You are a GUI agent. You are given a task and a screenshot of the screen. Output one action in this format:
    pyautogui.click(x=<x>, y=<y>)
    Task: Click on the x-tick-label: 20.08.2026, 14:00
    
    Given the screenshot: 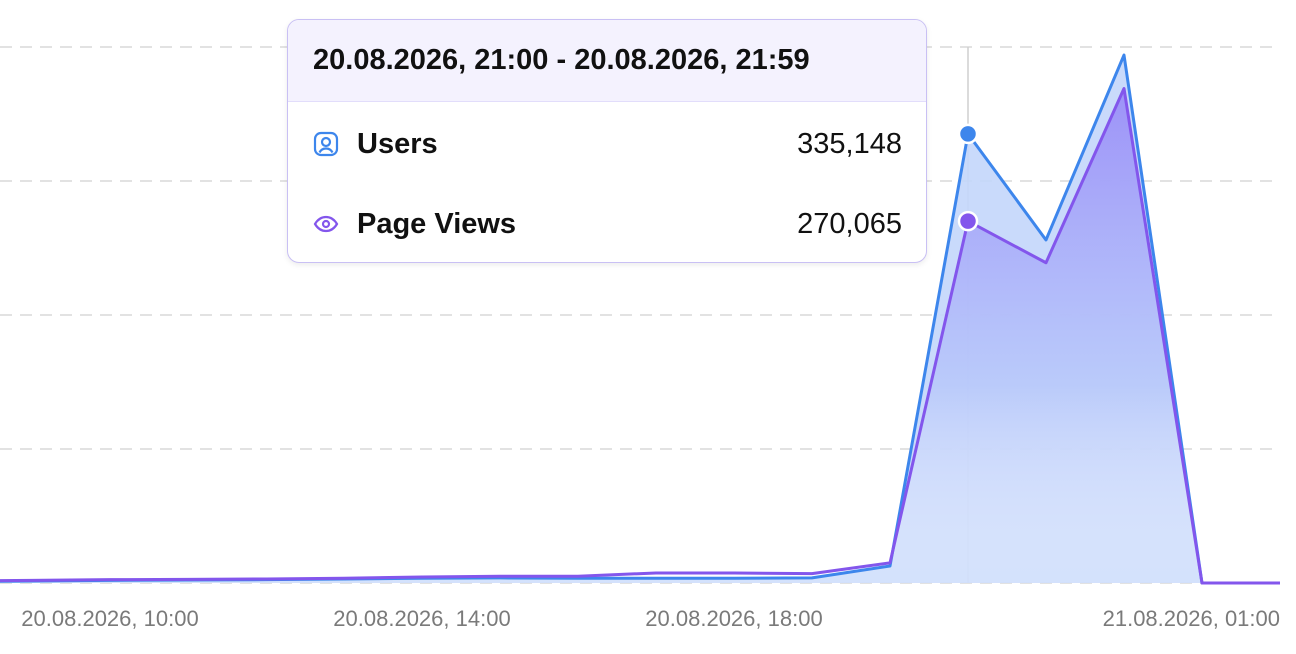 What is the action you would take?
    pyautogui.click(x=421, y=618)
    